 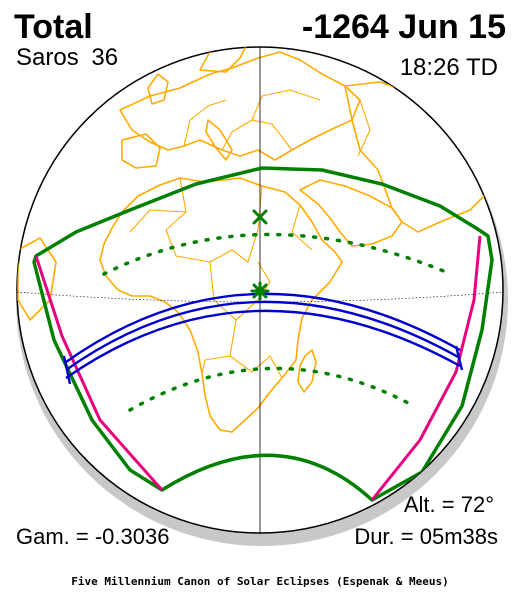 What do you see at coordinates (221, 278) in the screenshot?
I see `country-borders` at bounding box center [221, 278].